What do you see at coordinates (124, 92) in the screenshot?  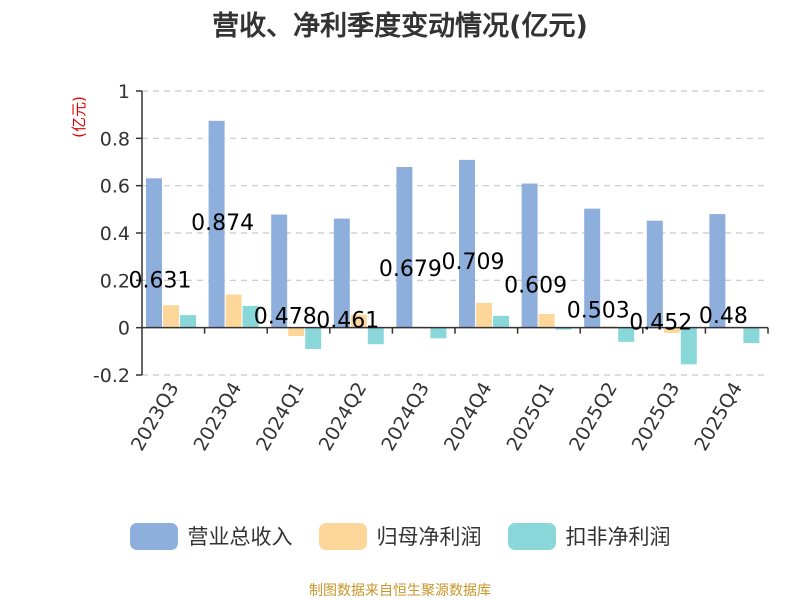 I see `y-tick-label: 1` at bounding box center [124, 92].